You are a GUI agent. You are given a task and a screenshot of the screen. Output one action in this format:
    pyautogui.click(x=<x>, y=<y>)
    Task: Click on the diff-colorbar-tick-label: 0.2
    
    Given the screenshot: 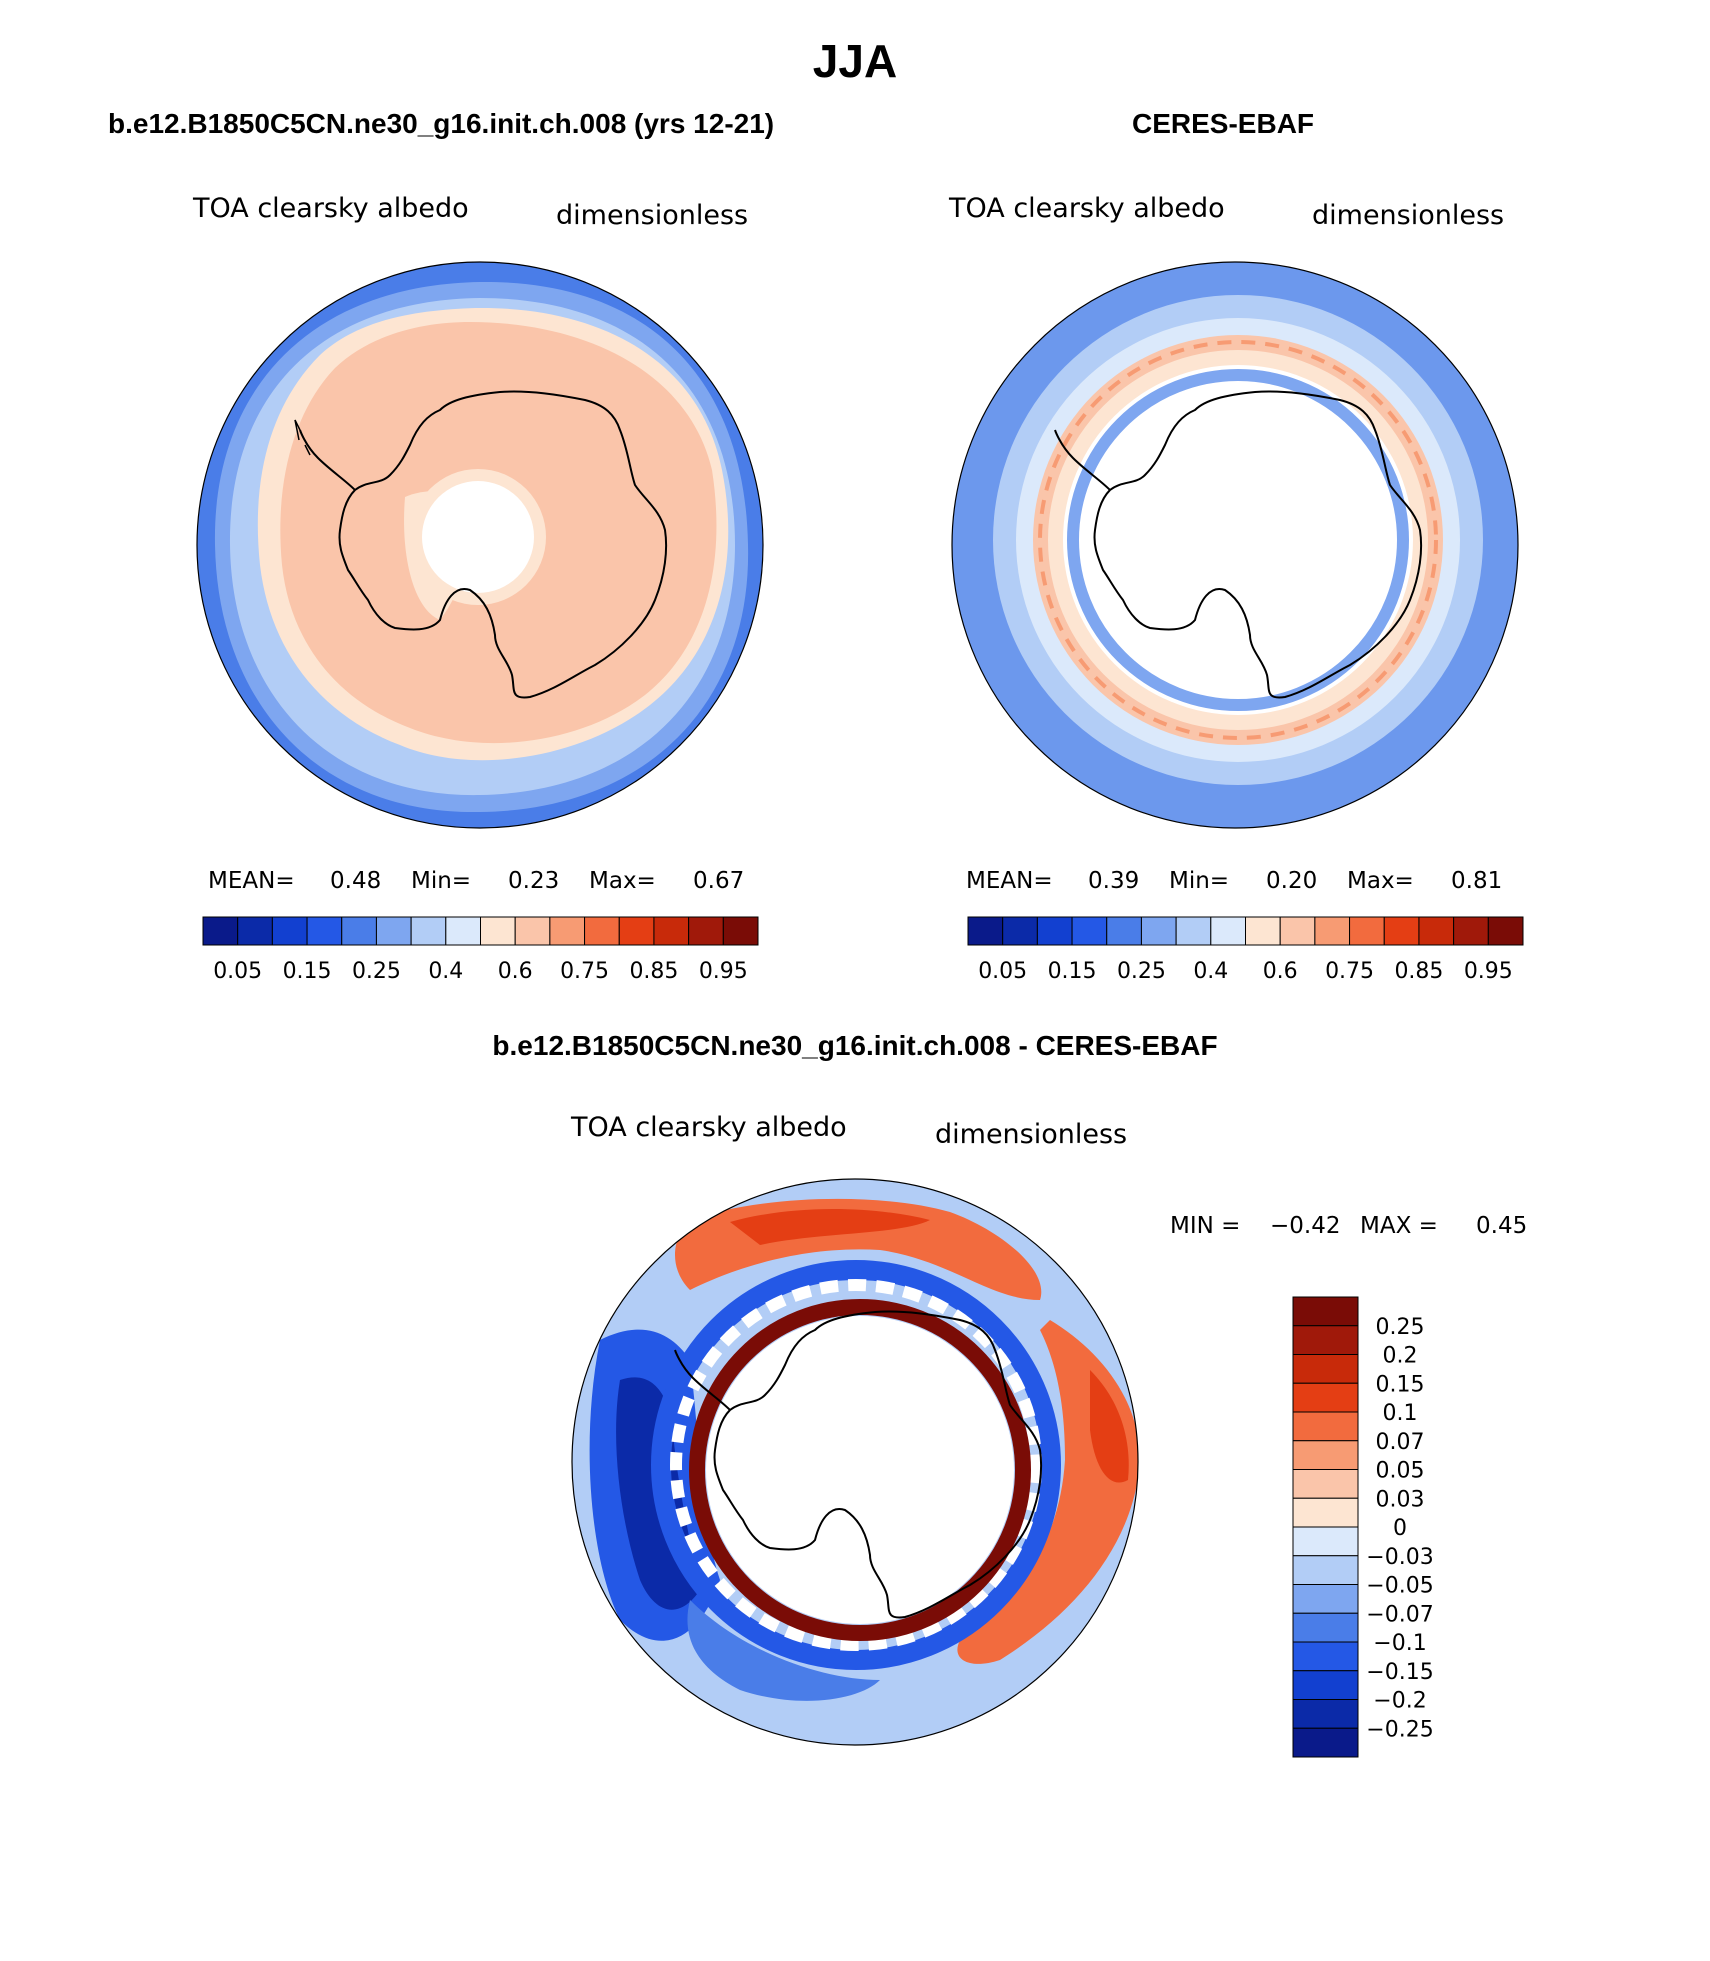 What is the action you would take?
    pyautogui.click(x=1400, y=1356)
    